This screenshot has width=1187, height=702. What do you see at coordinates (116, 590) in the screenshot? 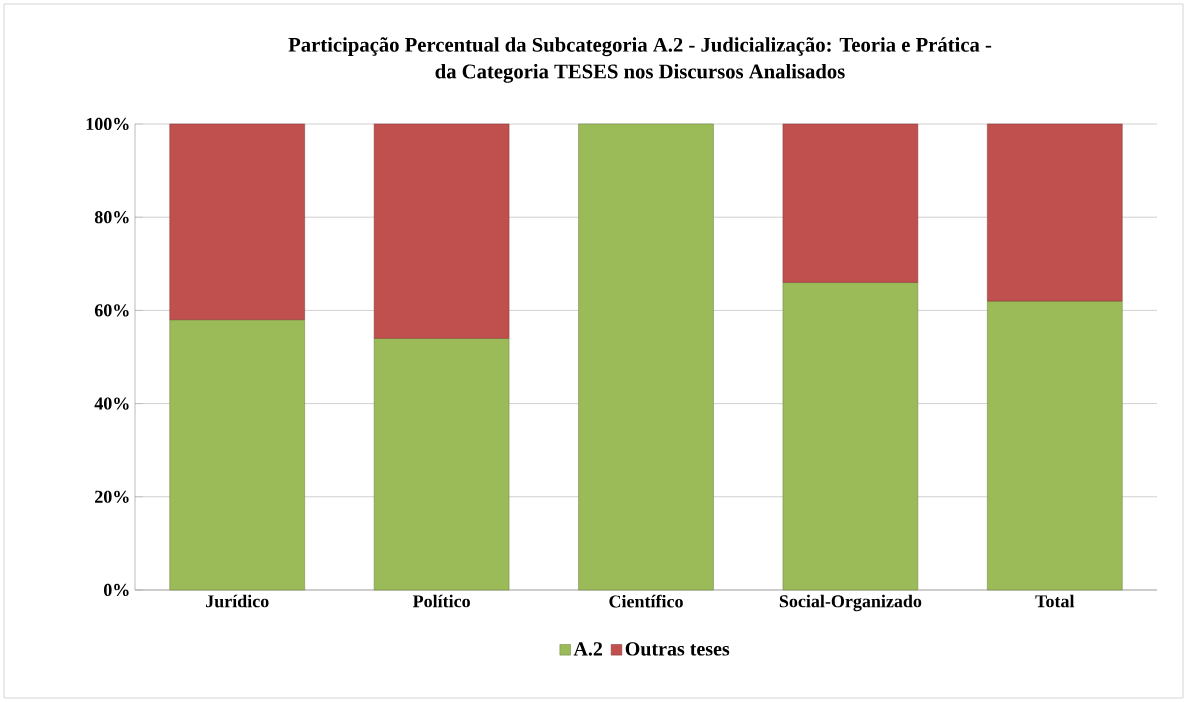
I see `y-tick-label: 0%` at bounding box center [116, 590].